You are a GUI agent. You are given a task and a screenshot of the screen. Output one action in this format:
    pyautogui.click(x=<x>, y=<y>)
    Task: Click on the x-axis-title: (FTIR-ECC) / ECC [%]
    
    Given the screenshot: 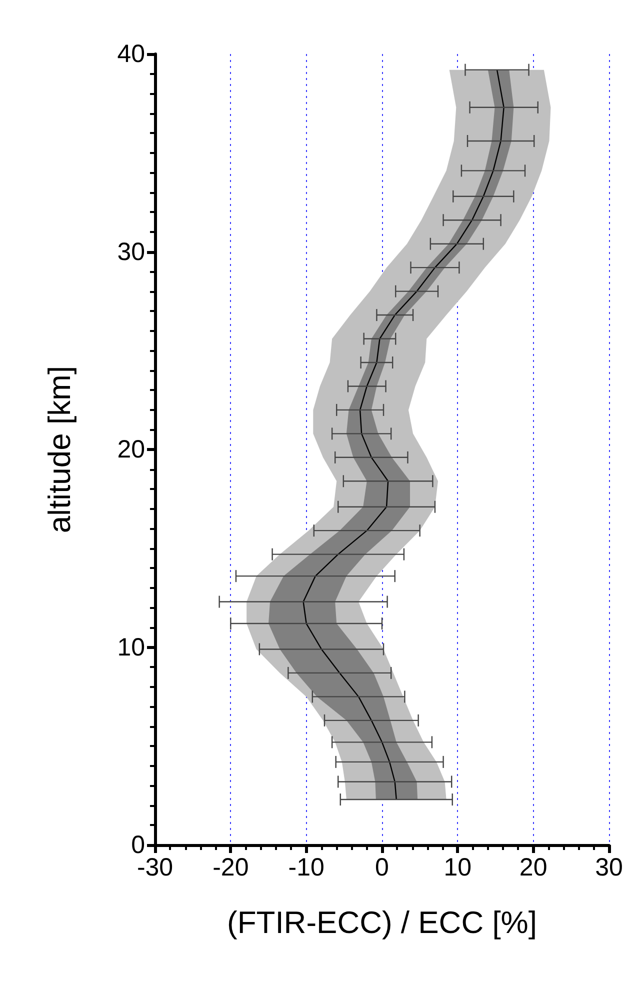 What is the action you would take?
    pyautogui.click(x=382, y=922)
    